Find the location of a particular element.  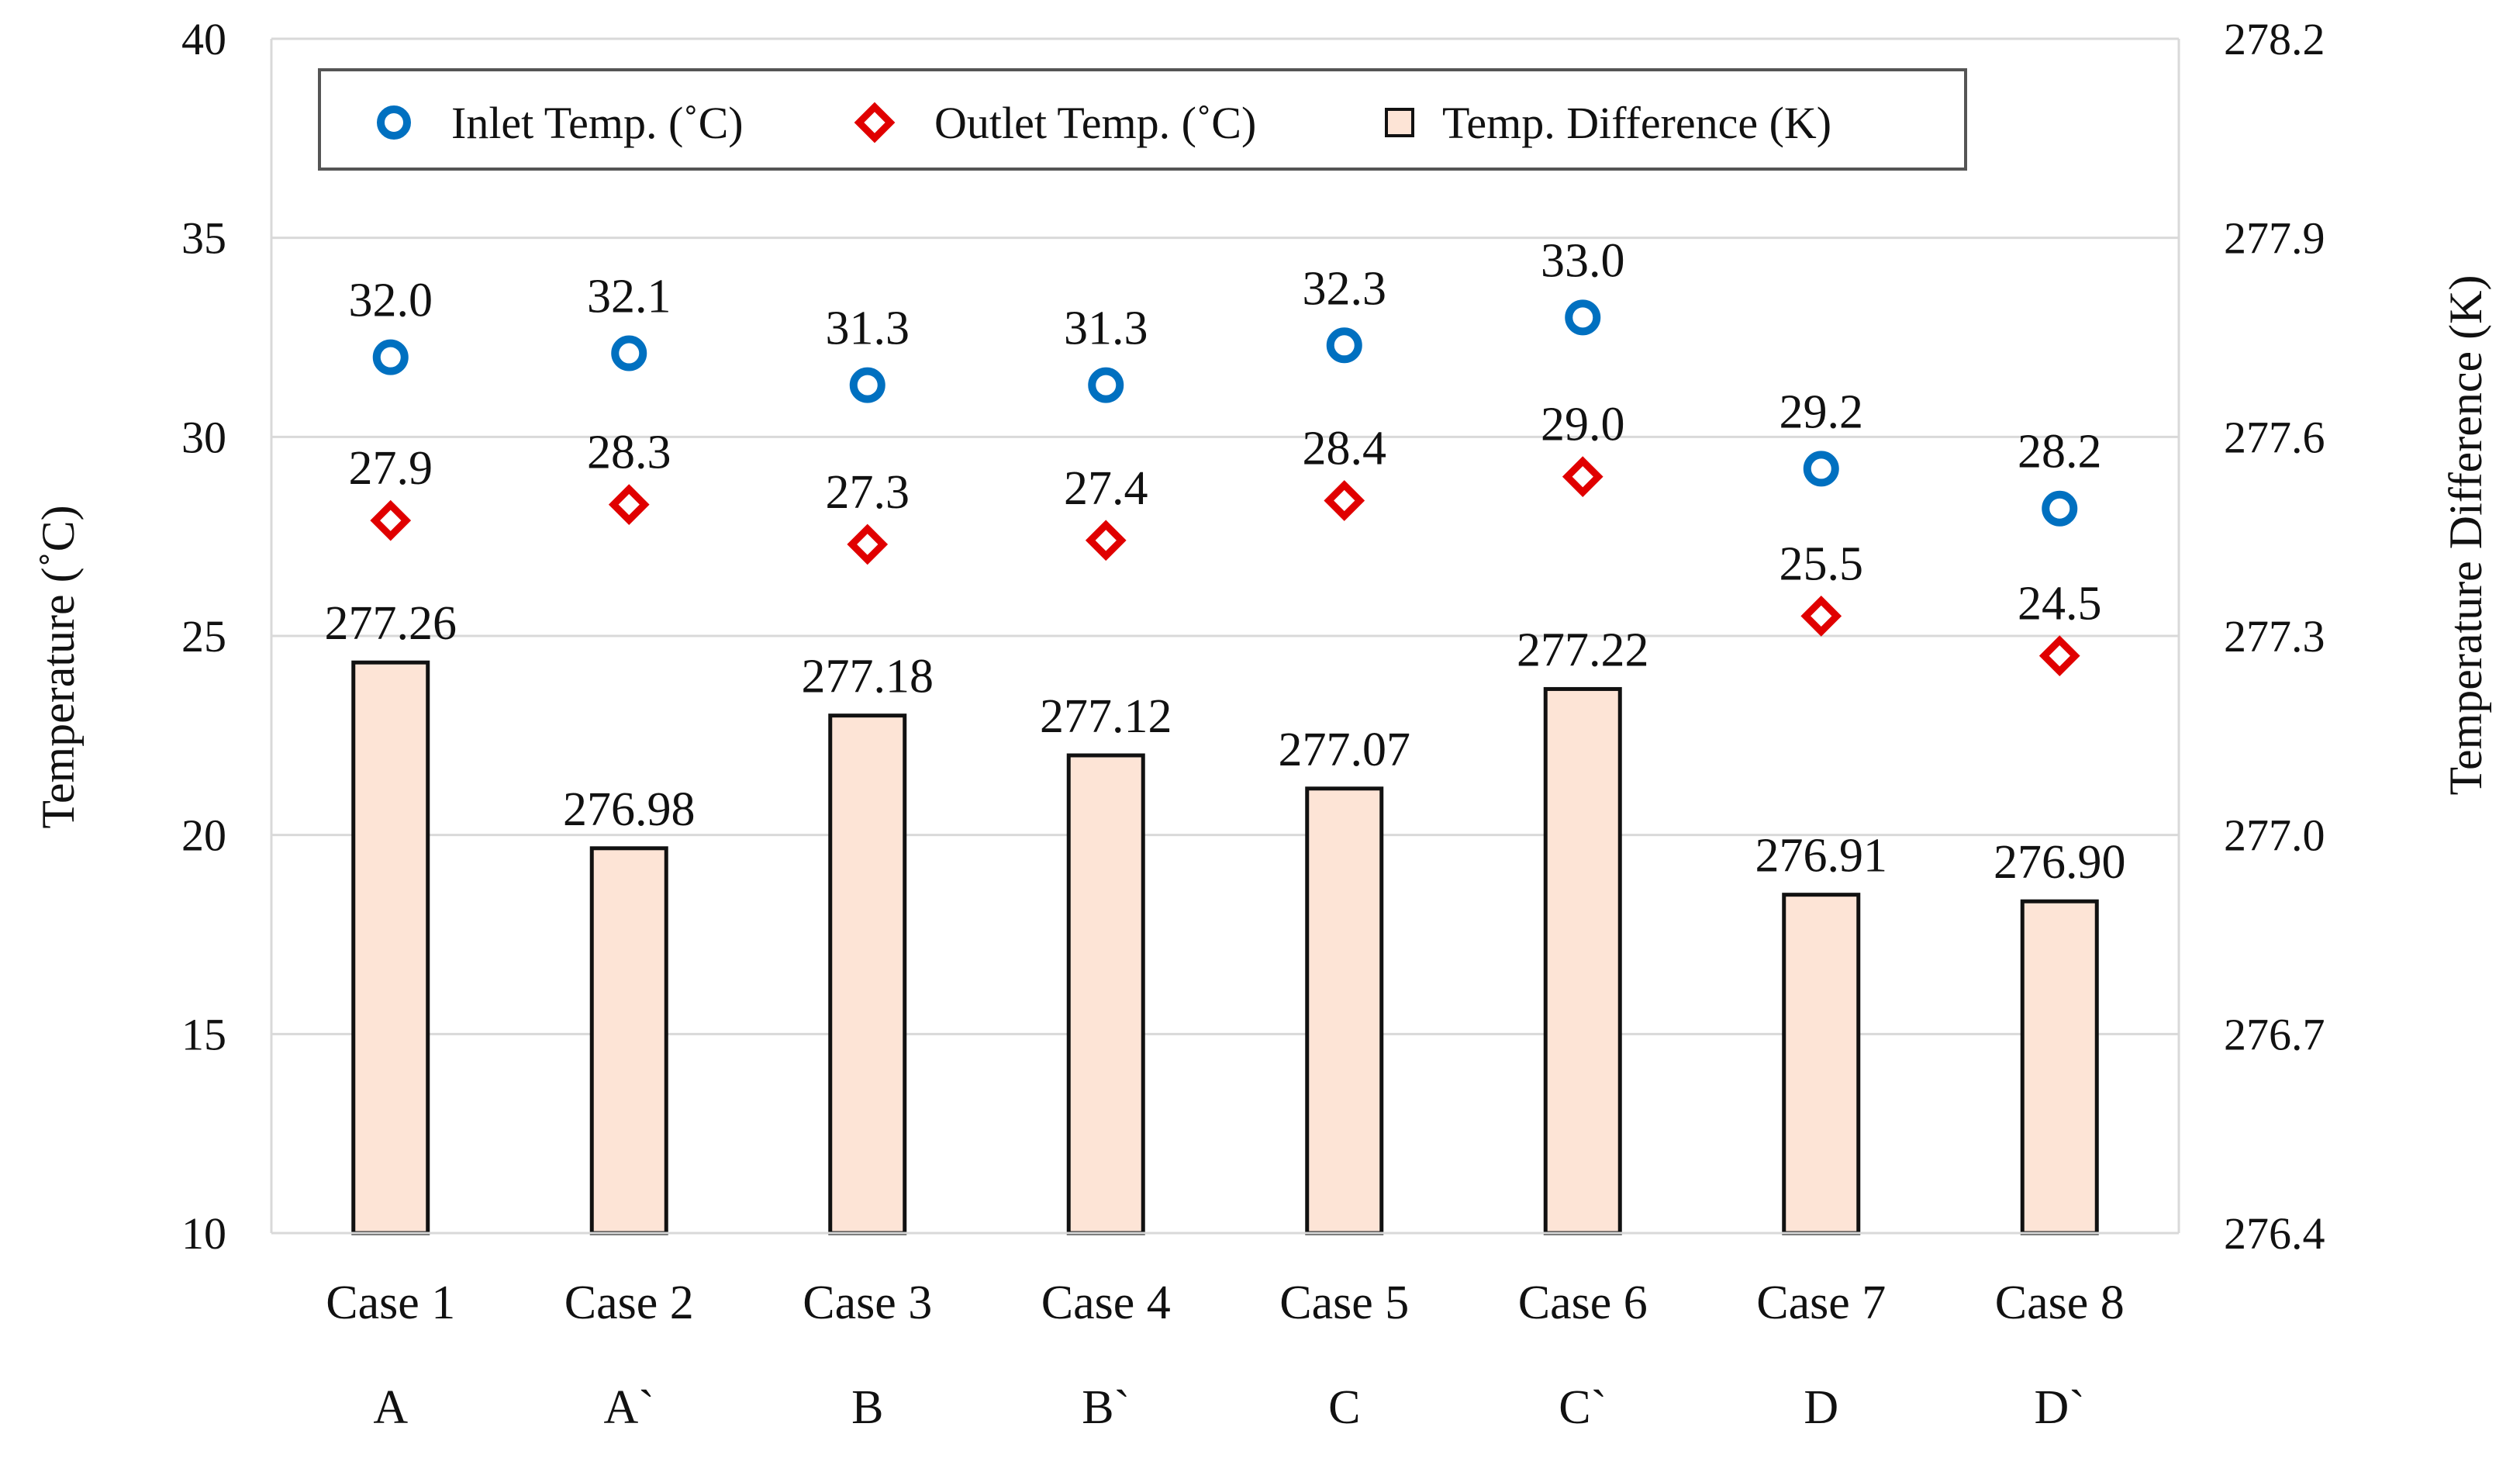

y-left-tick-label: 25 is located at coordinates (204, 636).